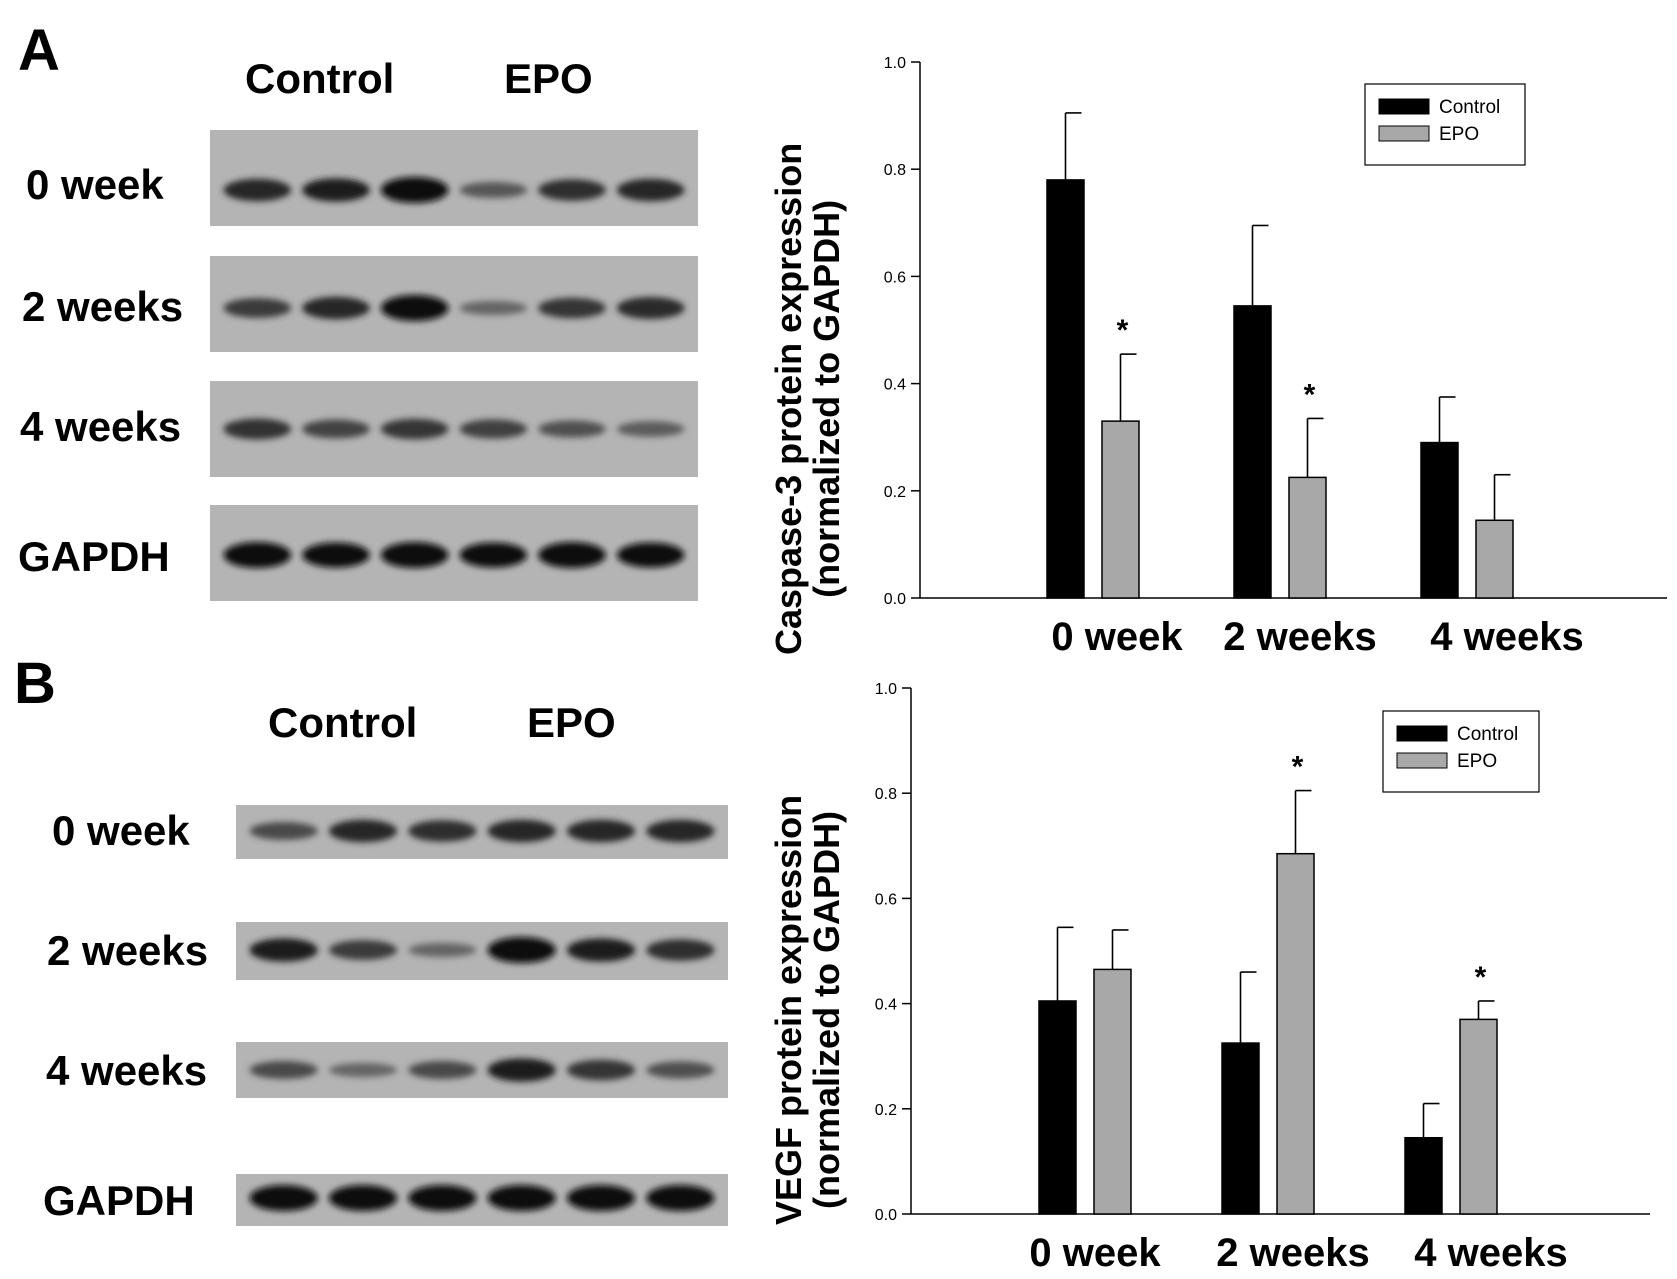 The width and height of the screenshot is (1677, 1279). Describe the element at coordinates (1310, 394) in the screenshot. I see `chart-a-significance-marker: *` at that location.